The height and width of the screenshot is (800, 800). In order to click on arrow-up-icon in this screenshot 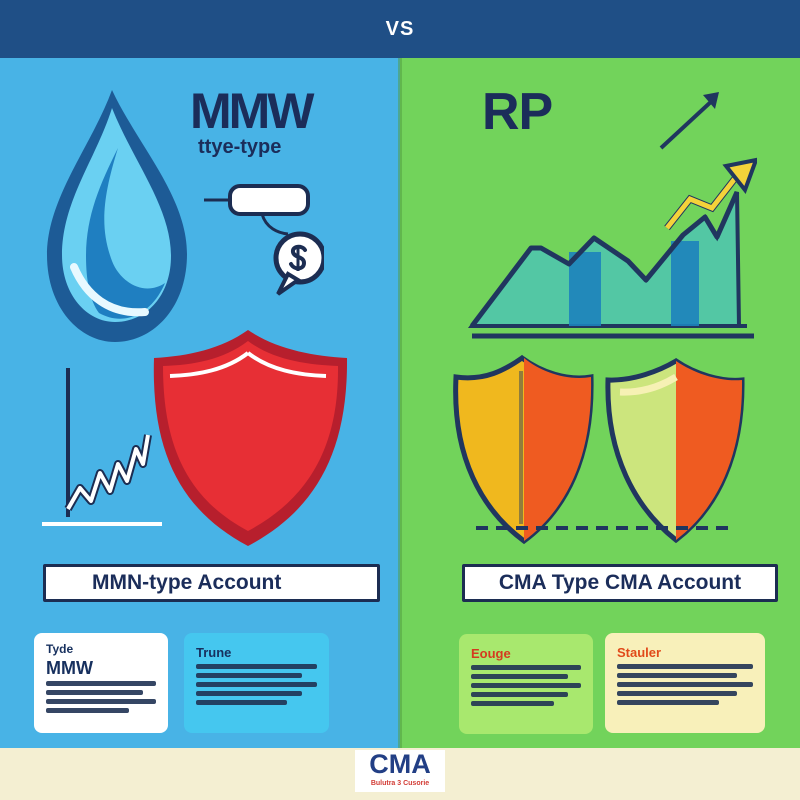, I will do `click(689, 121)`.